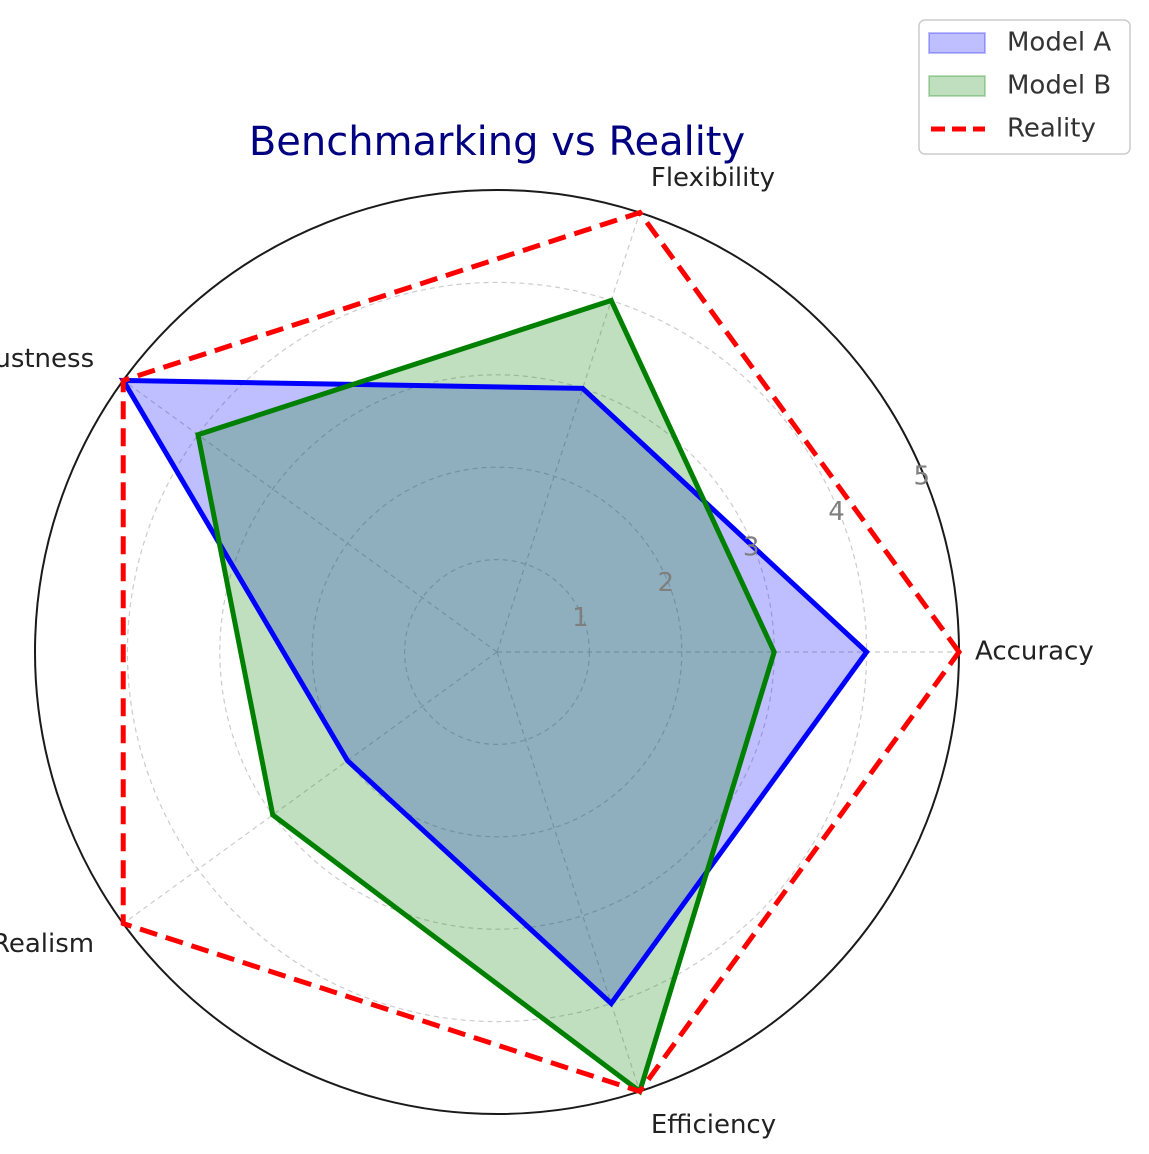 The height and width of the screenshot is (1154, 1149). Describe the element at coordinates (310, 788) in the screenshot. I see `grid-spoke-realism` at that location.